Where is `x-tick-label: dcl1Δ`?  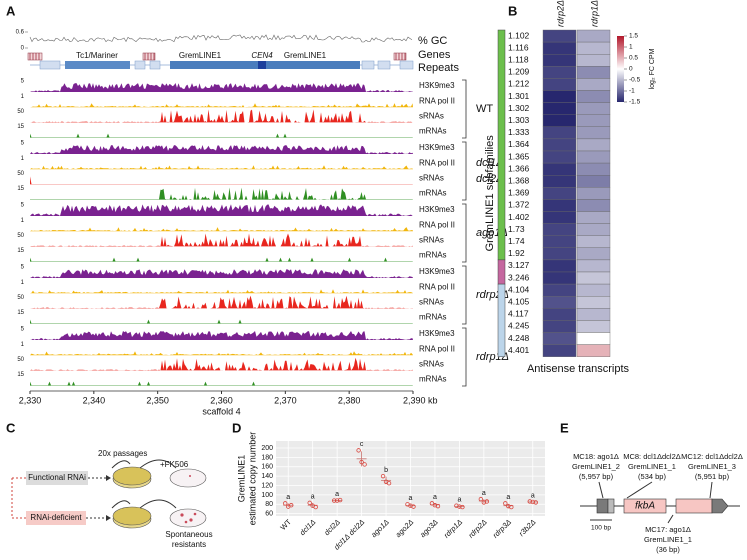
x-tick-label: dcl1Δ is located at coordinates (308, 527).